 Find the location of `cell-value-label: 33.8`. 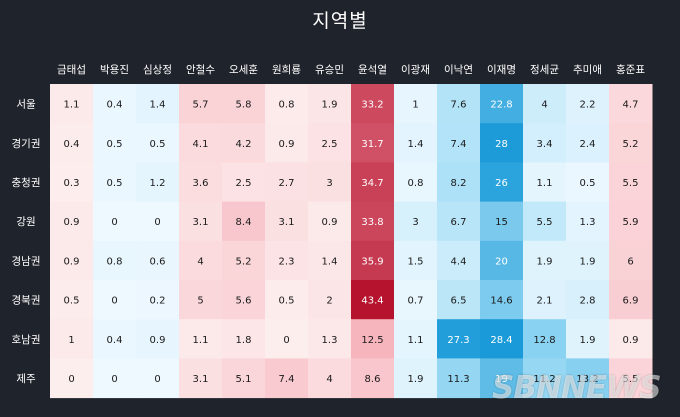

cell-value-label: 33.8 is located at coordinates (372, 222).